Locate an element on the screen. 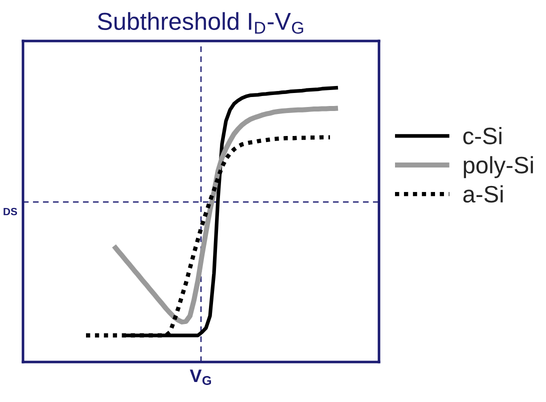 The width and height of the screenshot is (546, 402). legend-label: poly-Si is located at coordinates (498, 167).